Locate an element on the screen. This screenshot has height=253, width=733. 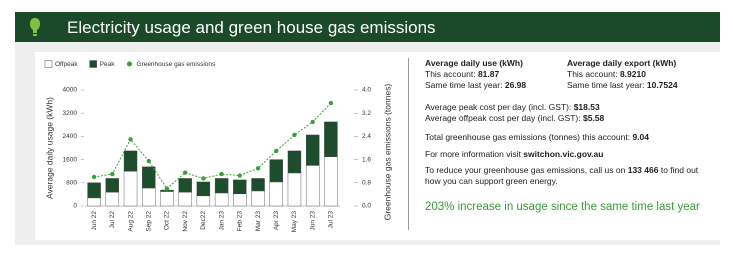
value: 10.7524 is located at coordinates (662, 85).